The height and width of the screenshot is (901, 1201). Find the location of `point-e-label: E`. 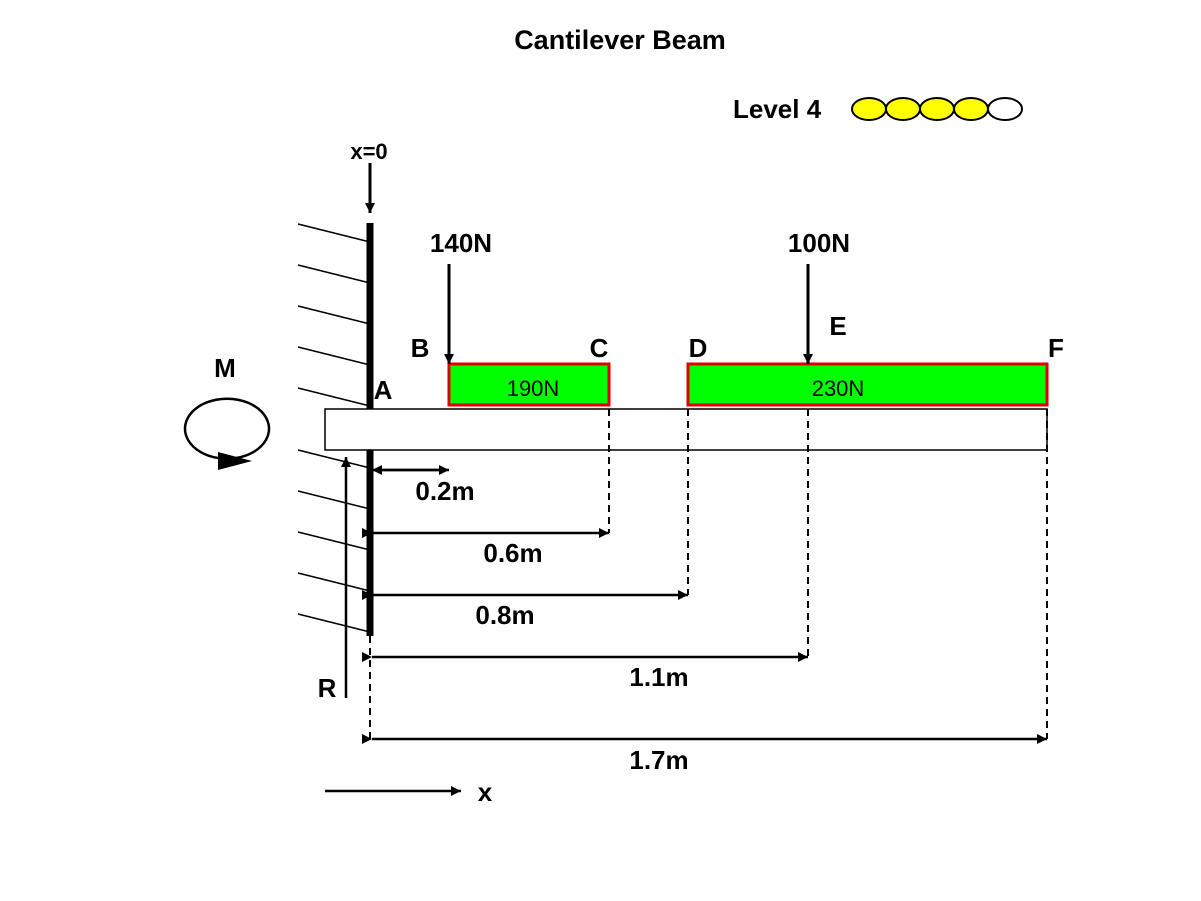

point-e-label: E is located at coordinates (837, 326).